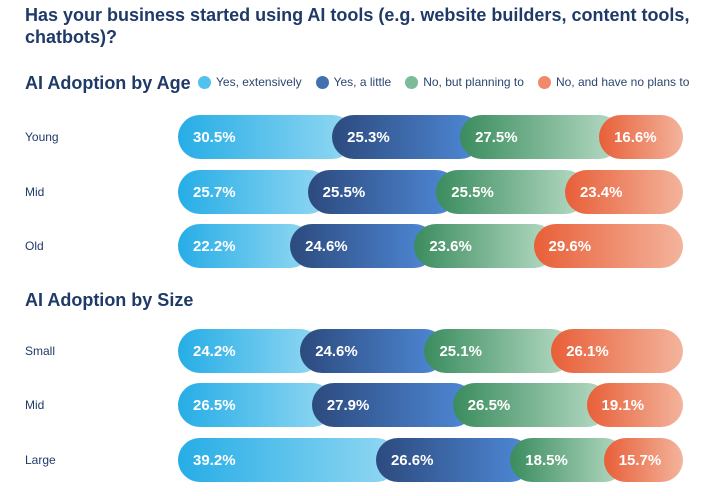  I want to click on bar-segment-yes-extensively: 30.5%, so click(266, 137).